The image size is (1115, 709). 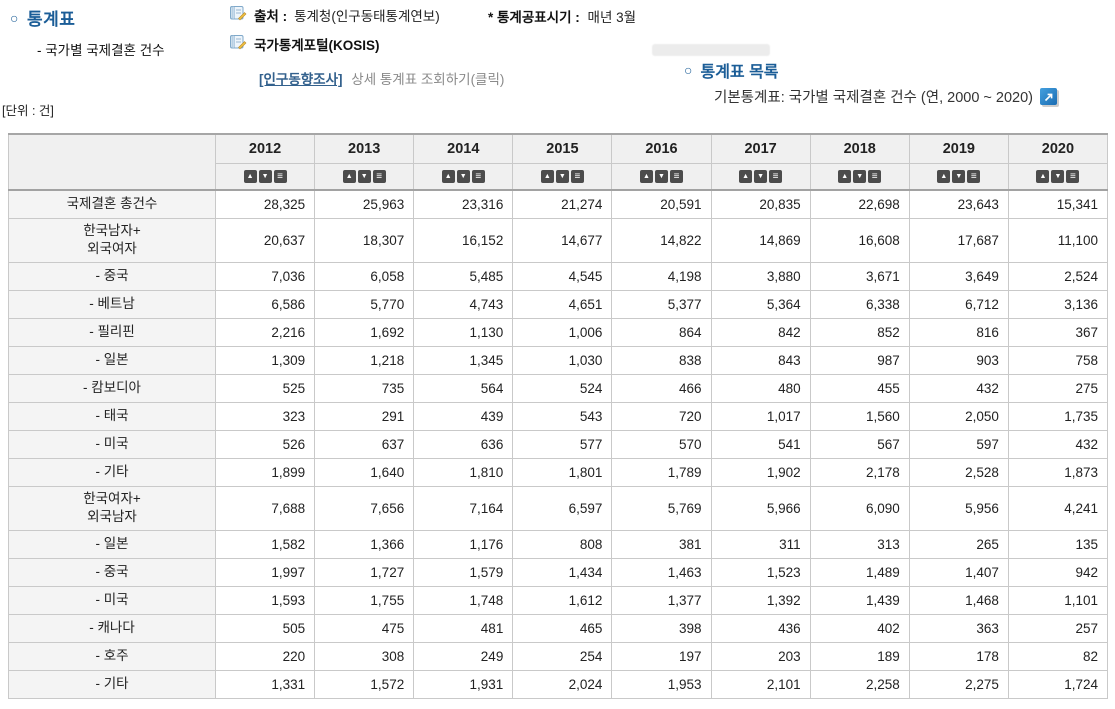 What do you see at coordinates (958, 684) in the screenshot?
I see `cell-value: 2,275` at bounding box center [958, 684].